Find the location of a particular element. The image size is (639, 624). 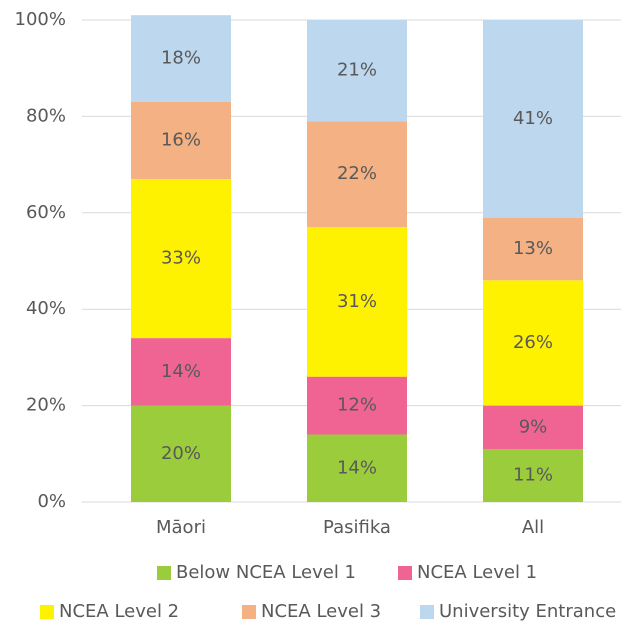

data-label: 20% is located at coordinates (181, 453).